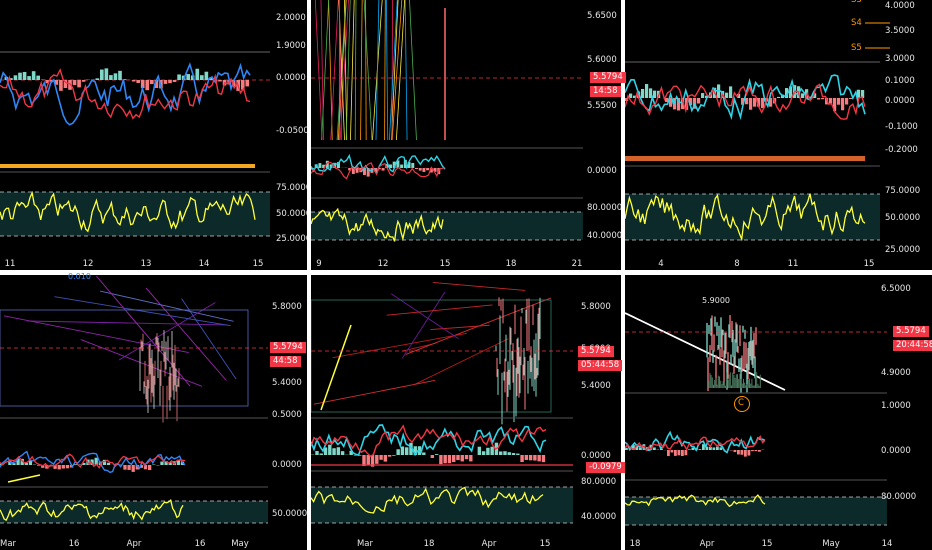 The width and height of the screenshot is (932, 550). I want to click on range-box, so click(431, 356).